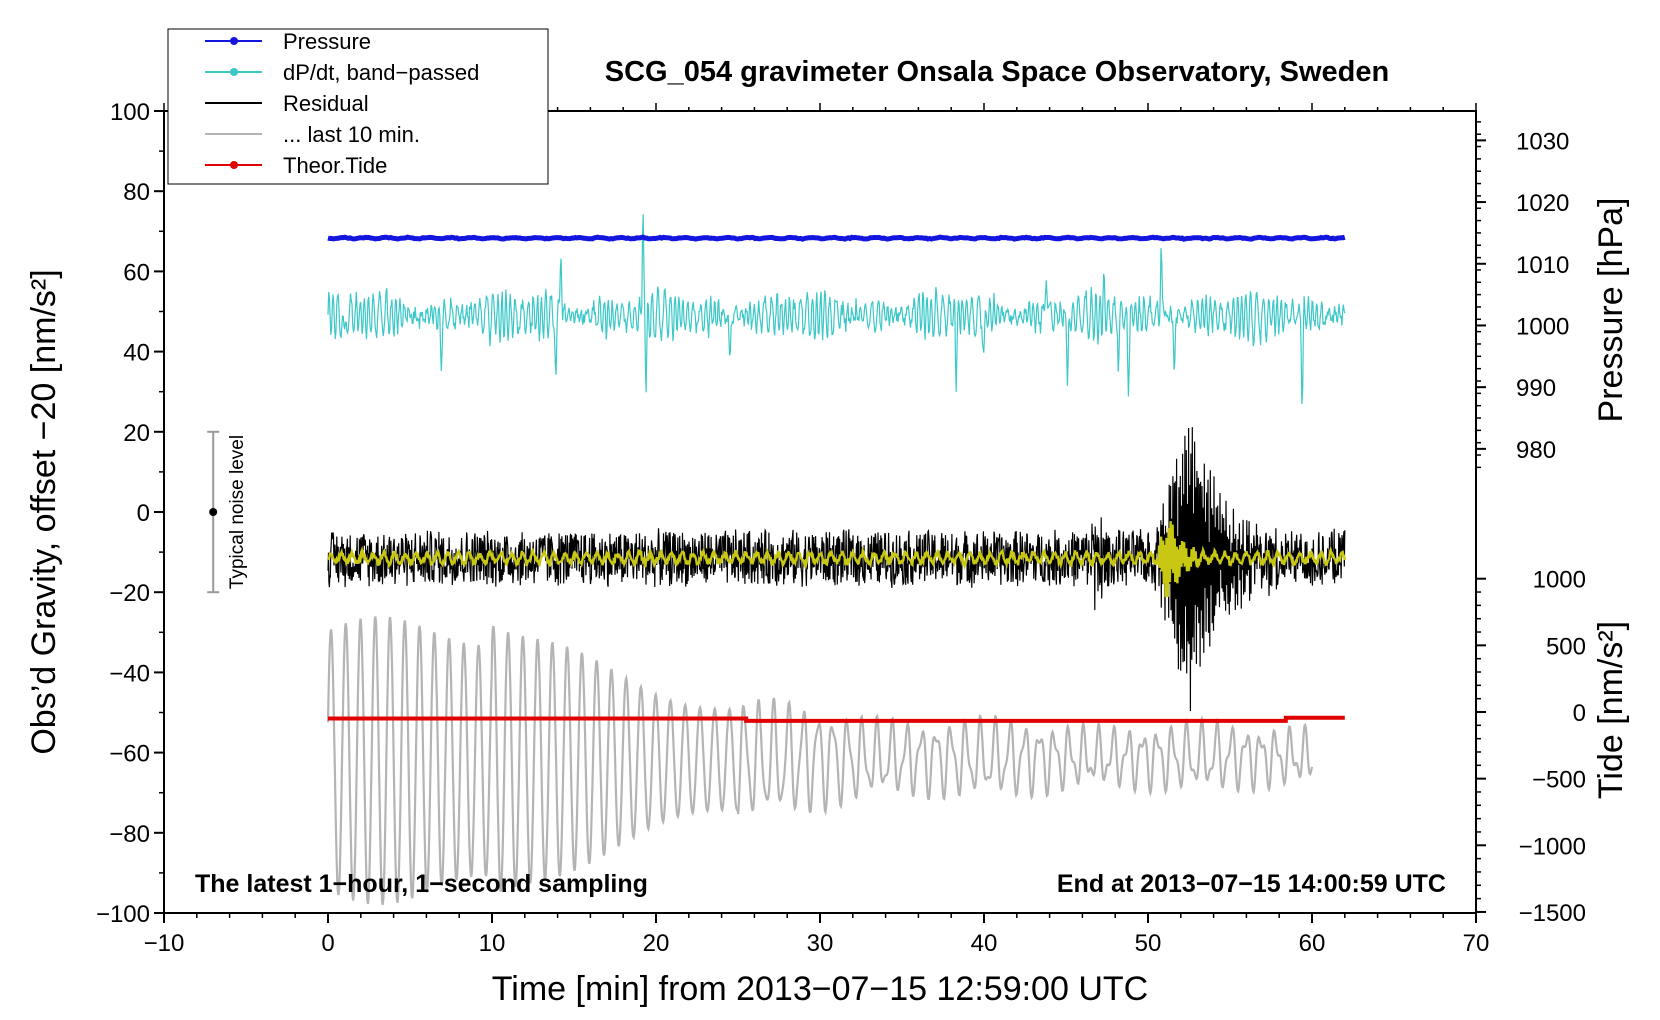  I want to click on y-tick-label: −20, so click(129, 593).